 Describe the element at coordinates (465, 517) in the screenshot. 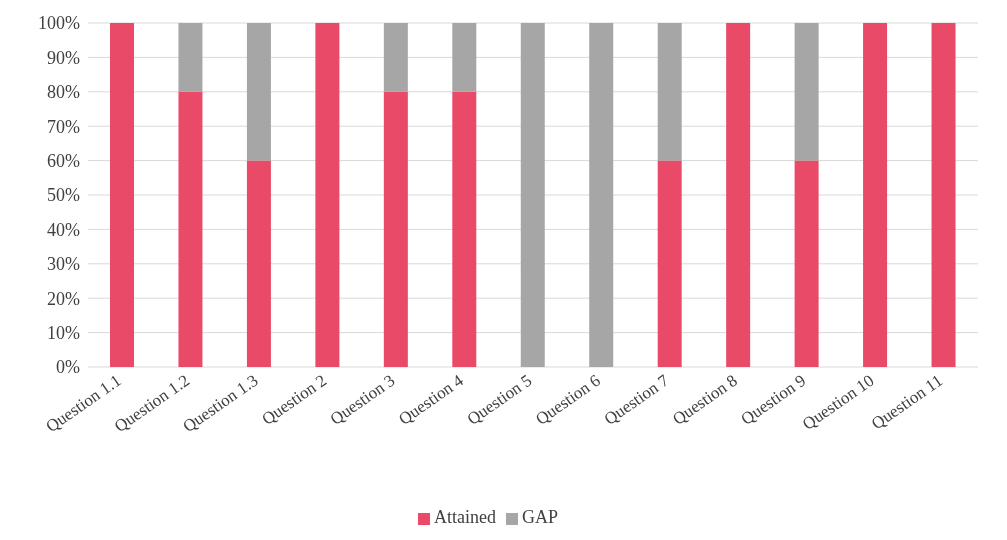

I see `legend-label: Attained` at that location.